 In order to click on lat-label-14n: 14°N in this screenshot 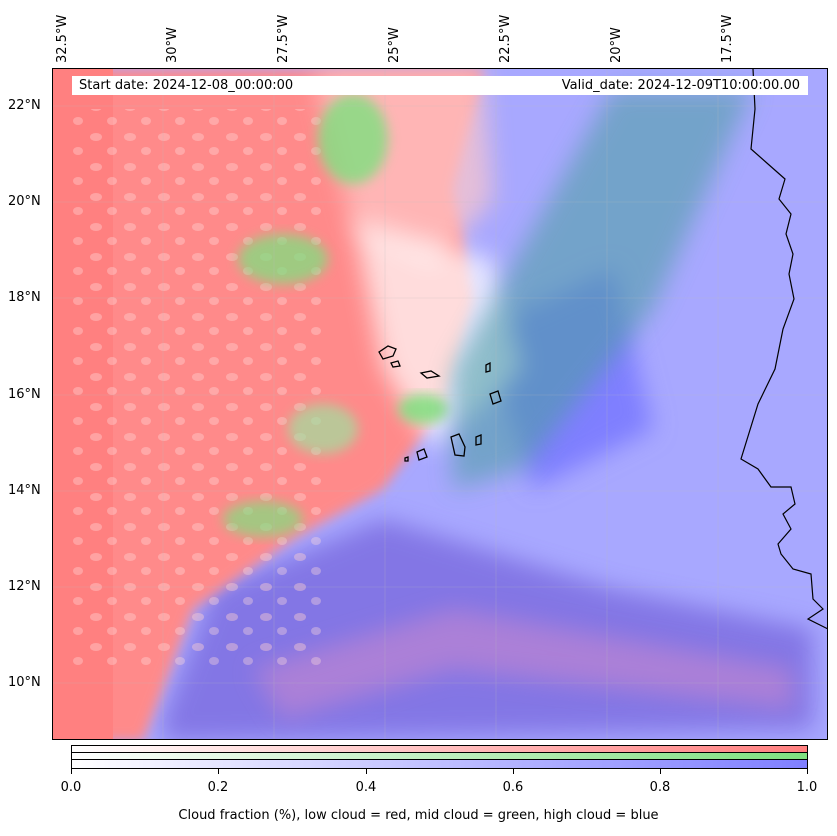, I will do `click(24, 490)`.